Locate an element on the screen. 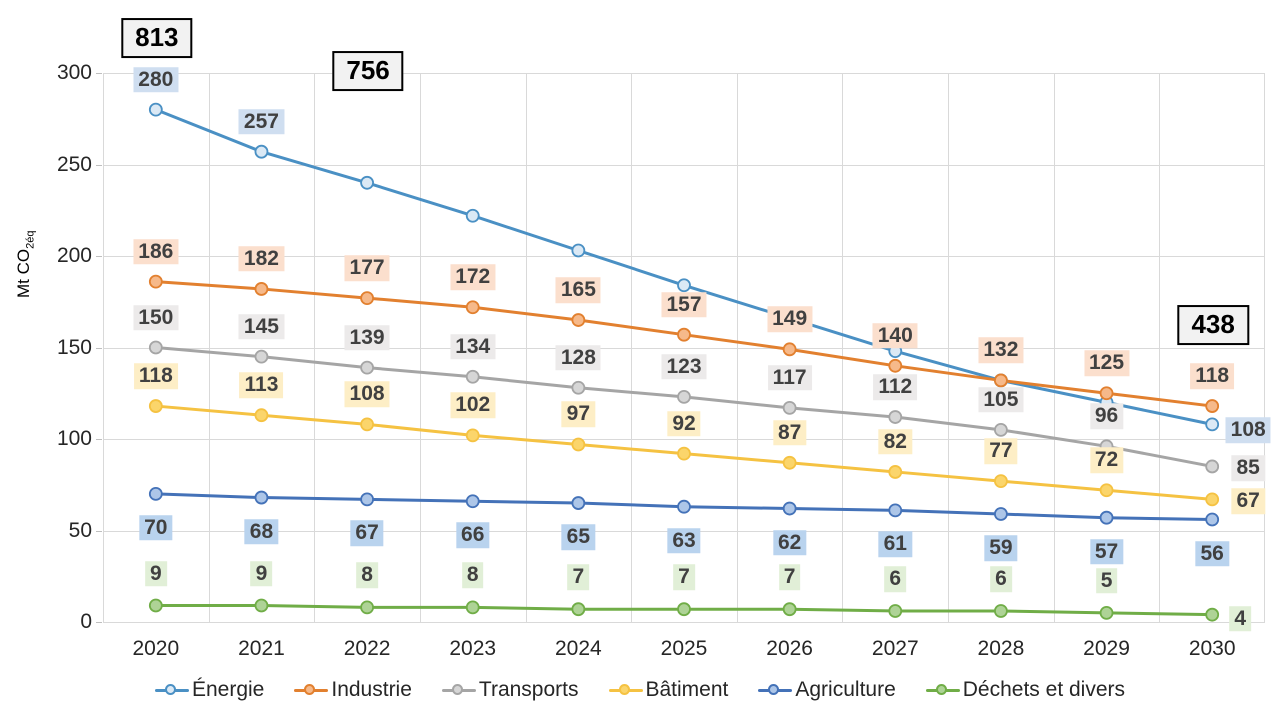 The width and height of the screenshot is (1280, 720). y-tick-label: 50 is located at coordinates (80, 530).